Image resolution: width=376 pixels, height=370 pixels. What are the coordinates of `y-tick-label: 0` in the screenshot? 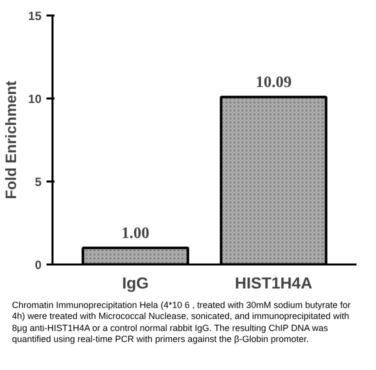 It's located at (38, 265).